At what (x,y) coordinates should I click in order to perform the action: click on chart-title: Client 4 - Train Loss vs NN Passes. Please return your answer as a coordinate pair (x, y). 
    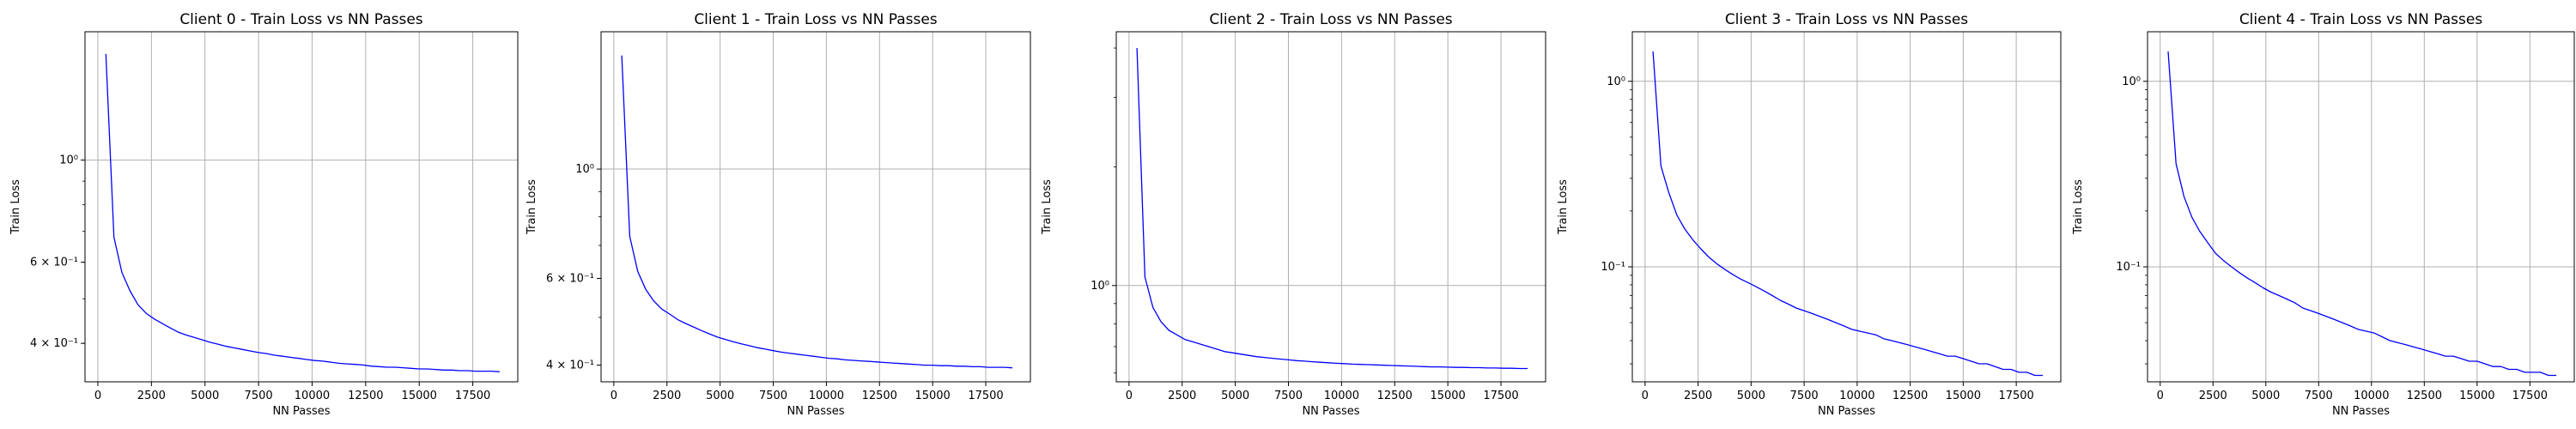
    Looking at the image, I should click on (2361, 19).